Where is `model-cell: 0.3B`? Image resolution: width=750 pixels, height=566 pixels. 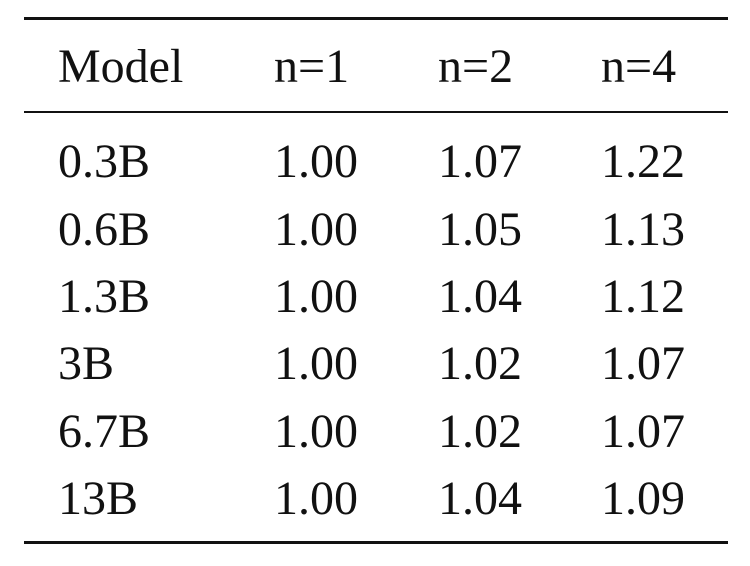
model-cell: 0.3B is located at coordinates (104, 161).